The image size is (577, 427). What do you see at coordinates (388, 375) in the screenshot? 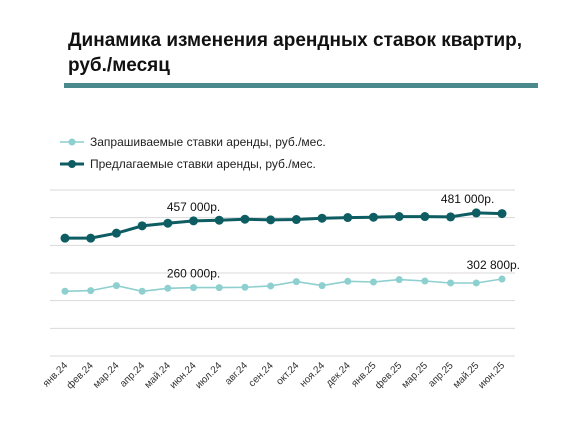
I see `x-tick-label: фев.25` at bounding box center [388, 375].